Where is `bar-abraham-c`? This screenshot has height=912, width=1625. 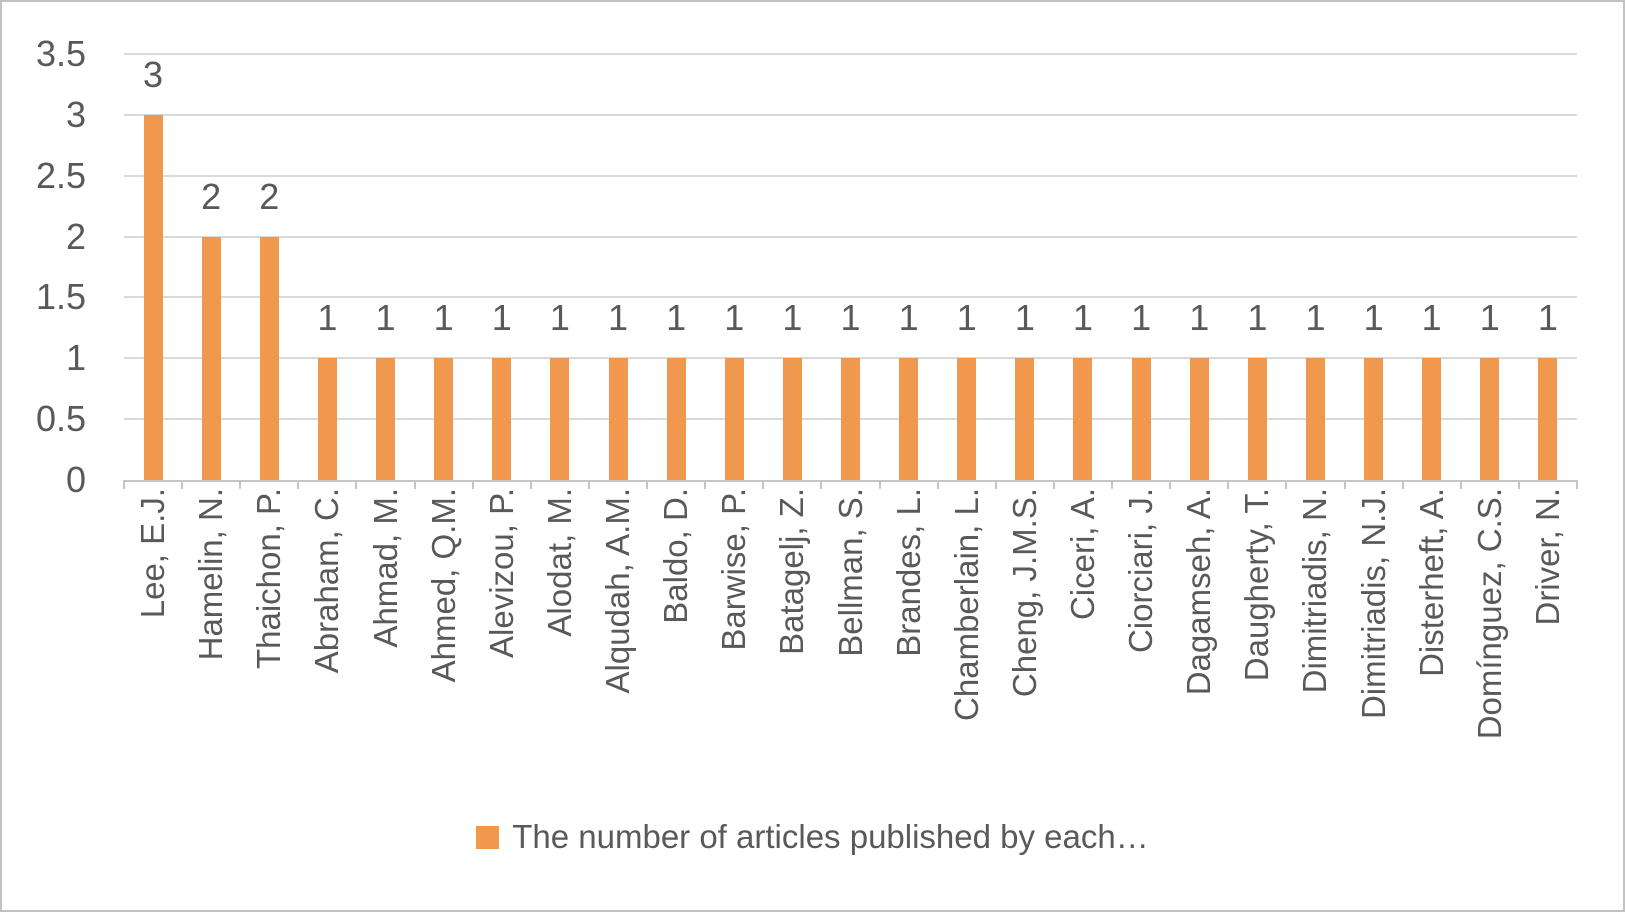
bar-abraham-c is located at coordinates (327, 419).